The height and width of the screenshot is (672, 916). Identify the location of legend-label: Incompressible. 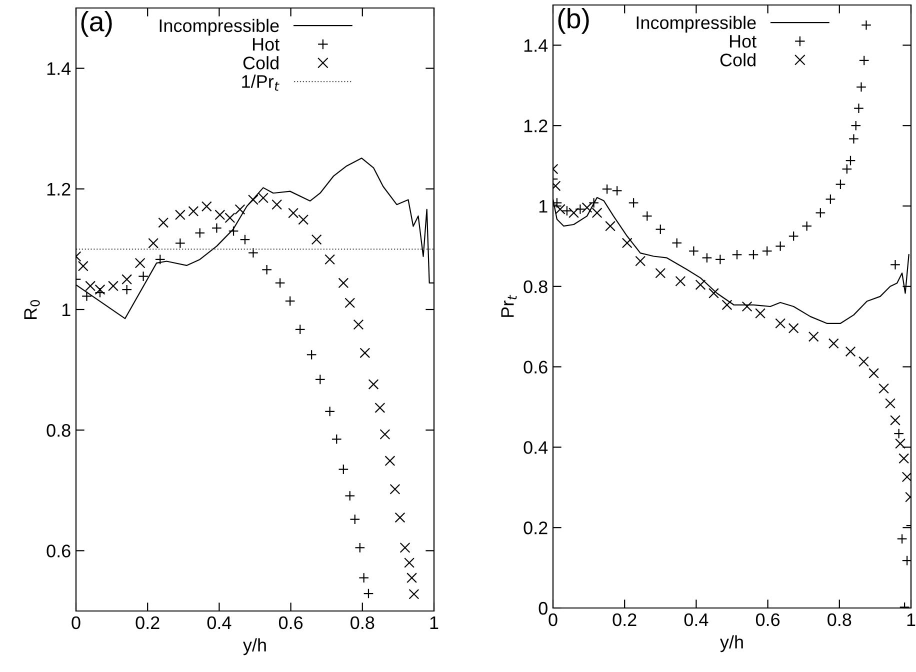
(219, 27).